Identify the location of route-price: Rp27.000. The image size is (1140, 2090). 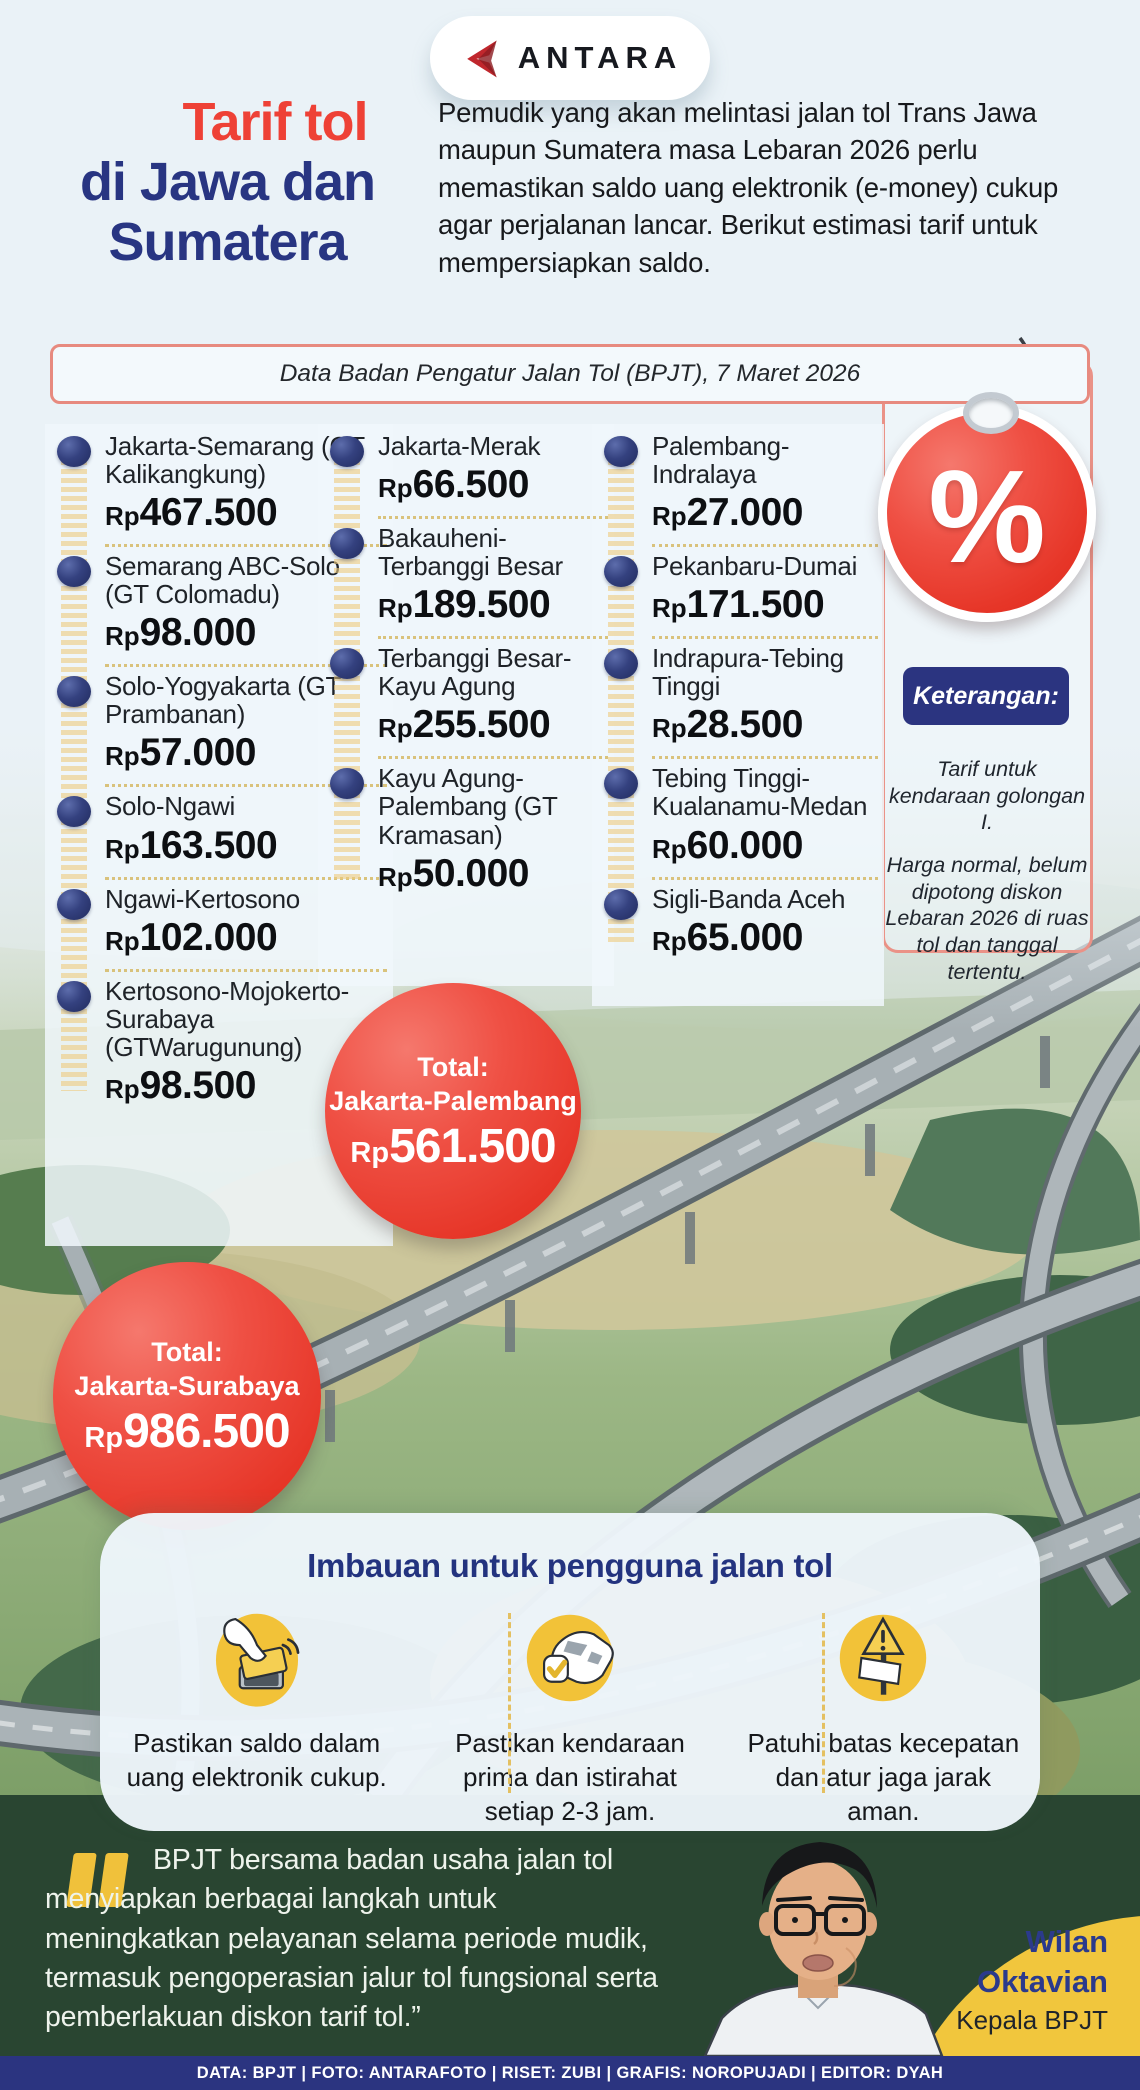
(727, 513).